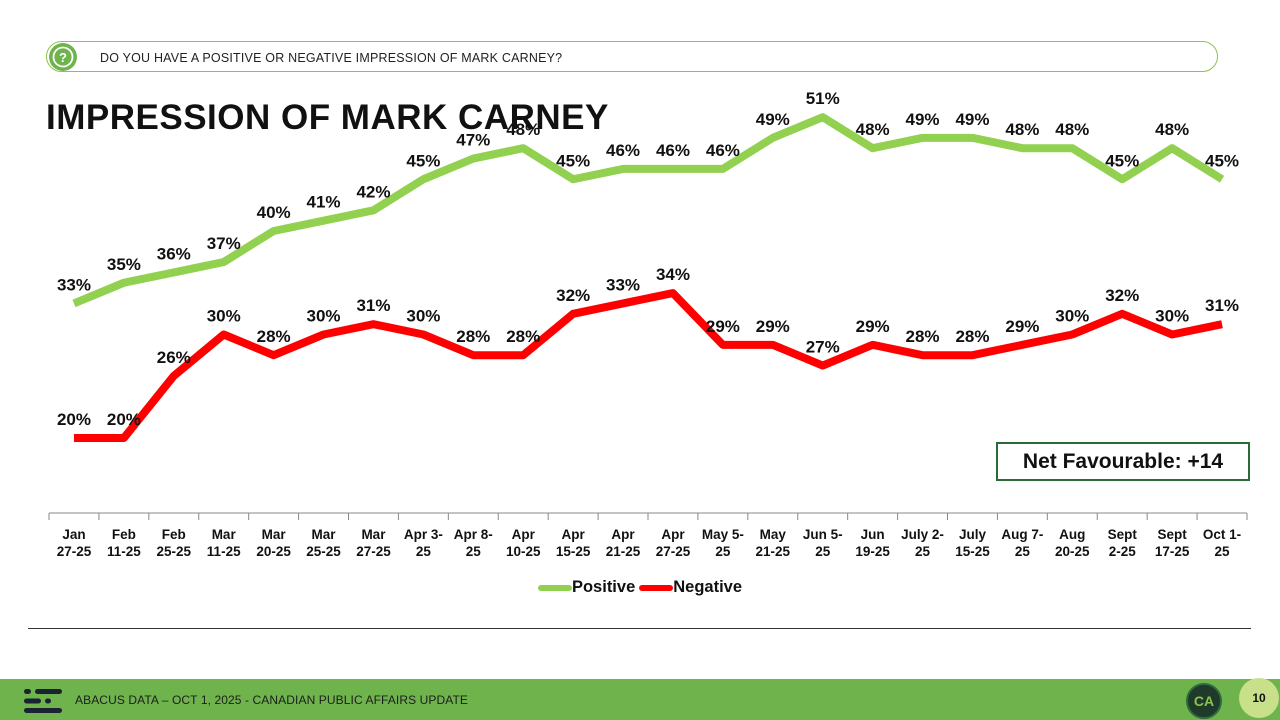 The image size is (1280, 720). I want to click on x-tick-label: Oct 1-25, so click(1222, 543).